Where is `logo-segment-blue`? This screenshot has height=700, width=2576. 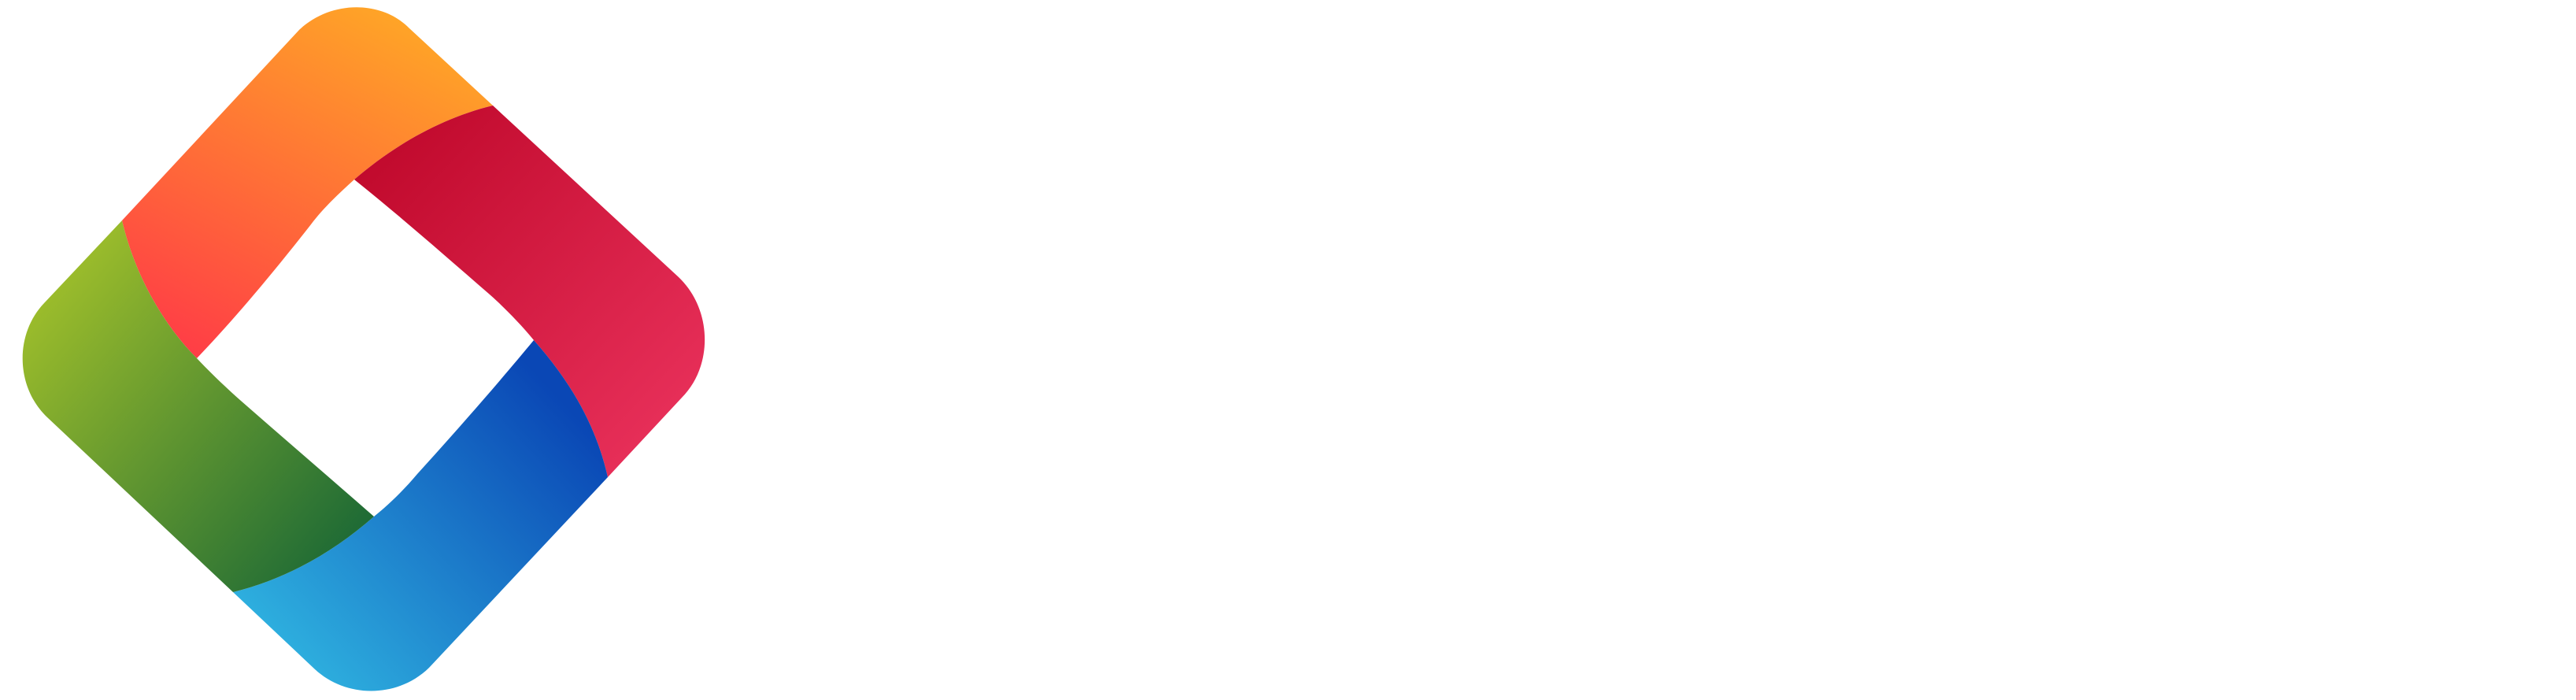
logo-segment-blue is located at coordinates (420, 516).